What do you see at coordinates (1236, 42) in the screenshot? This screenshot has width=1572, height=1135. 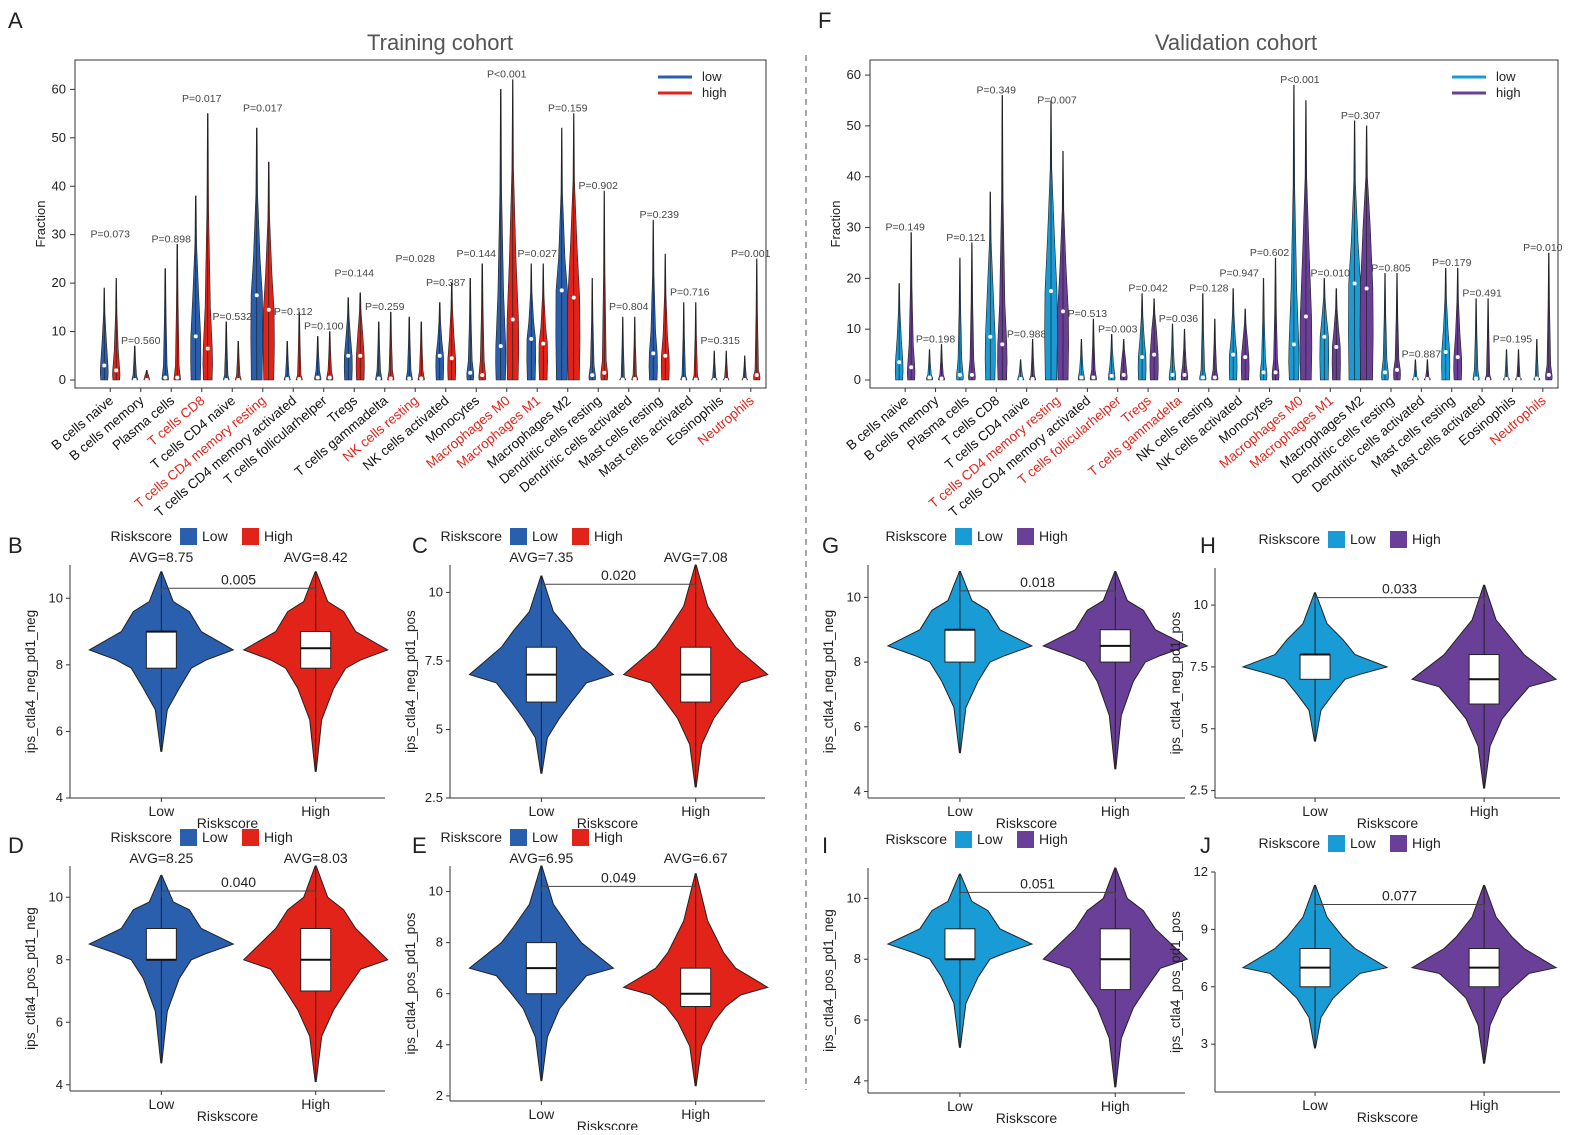 I see `chart-title: Validation cohort` at bounding box center [1236, 42].